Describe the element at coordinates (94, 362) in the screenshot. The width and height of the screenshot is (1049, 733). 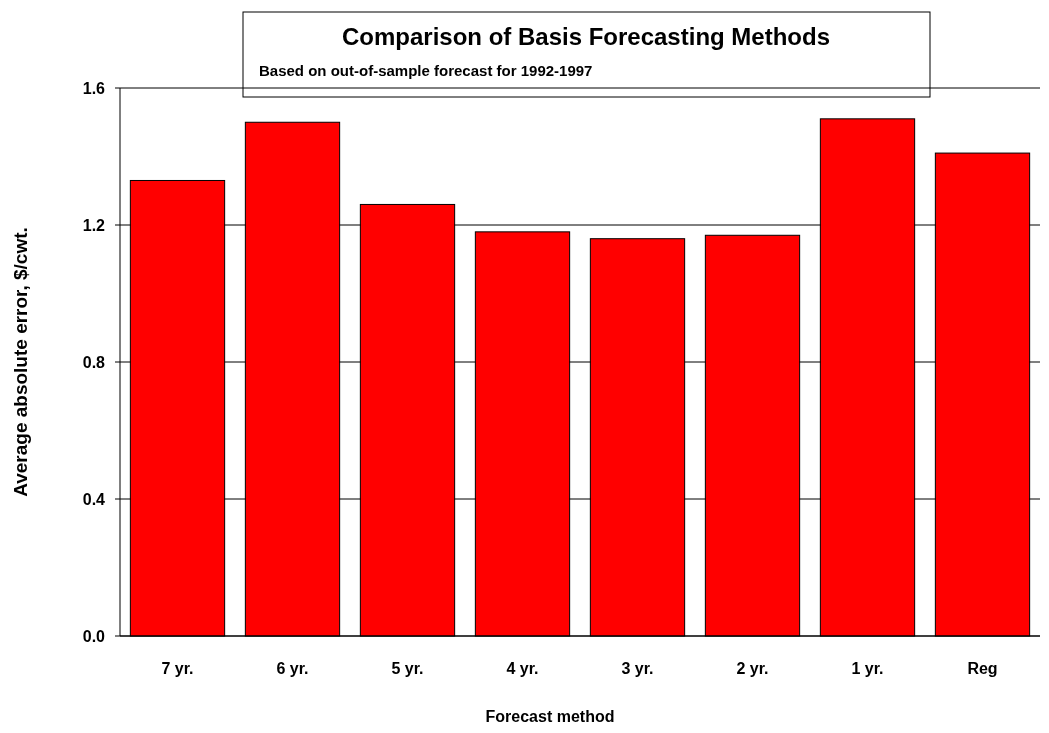
I see `y-tick-label: 0.8` at that location.